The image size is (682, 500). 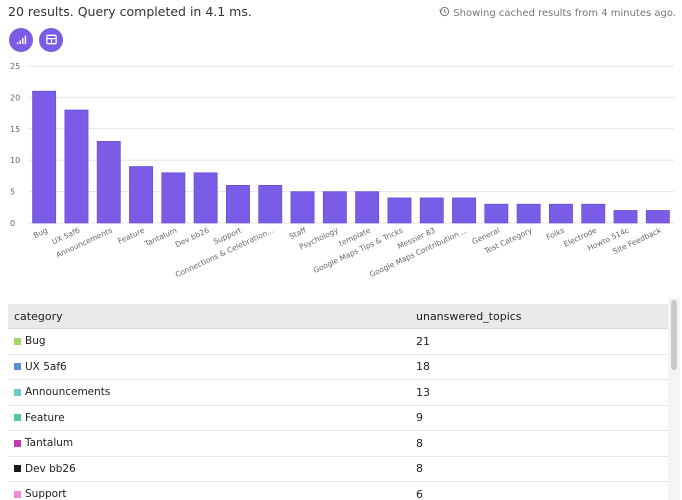 I want to click on category-text: Dev bb26, so click(x=50, y=468).